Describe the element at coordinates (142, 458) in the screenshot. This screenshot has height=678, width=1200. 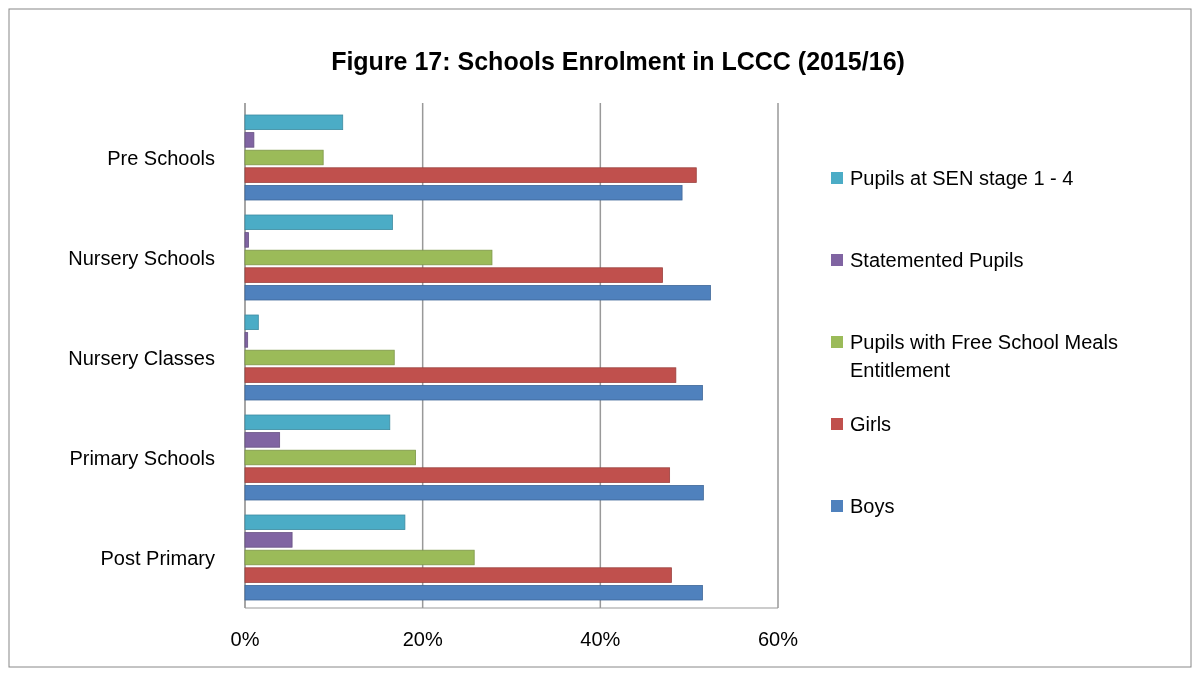
I see `y-tick-label: Primary Schools` at that location.